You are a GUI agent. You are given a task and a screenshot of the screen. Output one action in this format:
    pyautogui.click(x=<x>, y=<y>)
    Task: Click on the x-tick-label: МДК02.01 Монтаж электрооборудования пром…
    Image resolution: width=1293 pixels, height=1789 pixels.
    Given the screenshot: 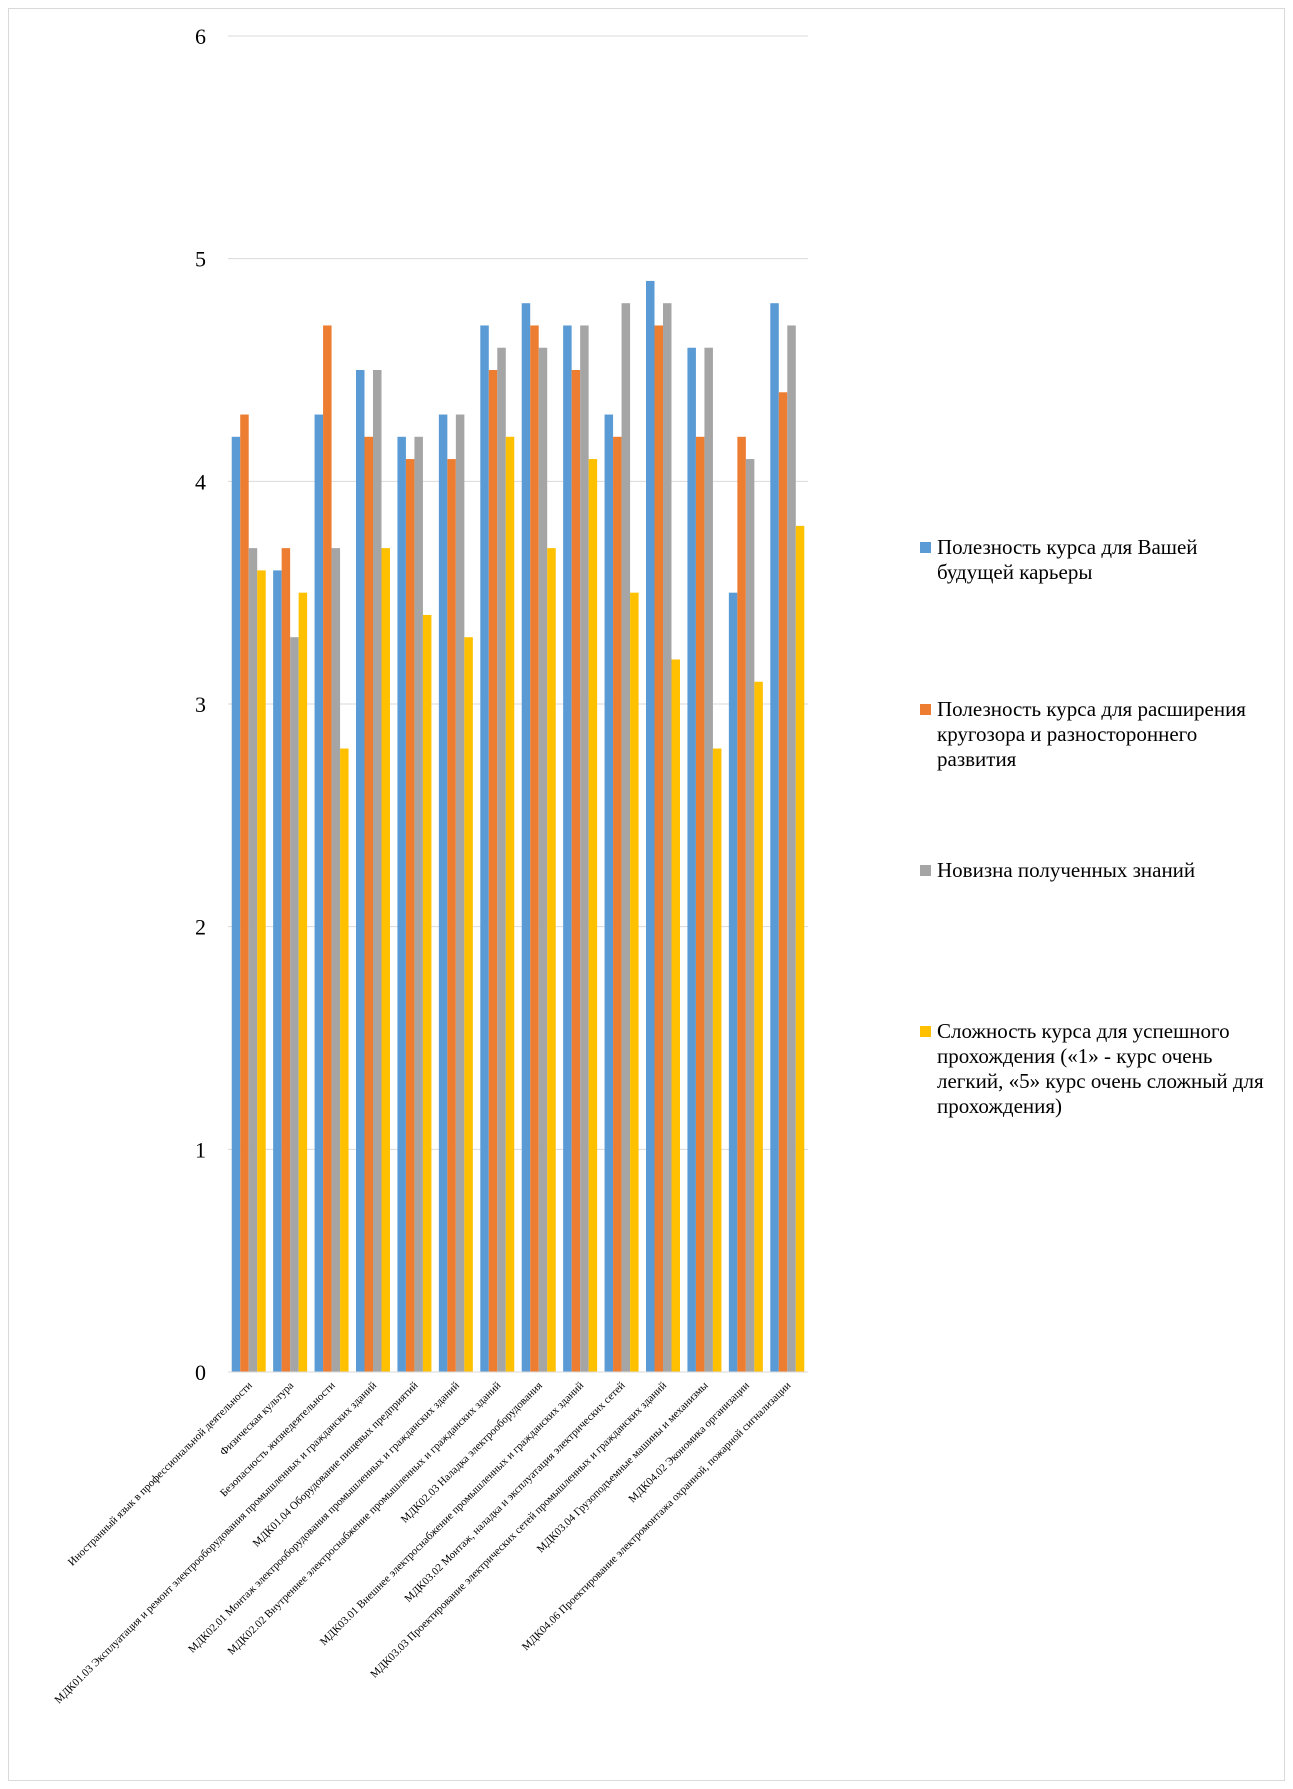 What is the action you would take?
    pyautogui.click(x=324, y=1518)
    